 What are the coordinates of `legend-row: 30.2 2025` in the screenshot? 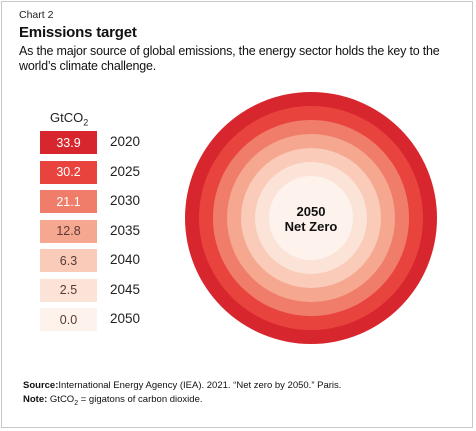 It's located at (120, 175).